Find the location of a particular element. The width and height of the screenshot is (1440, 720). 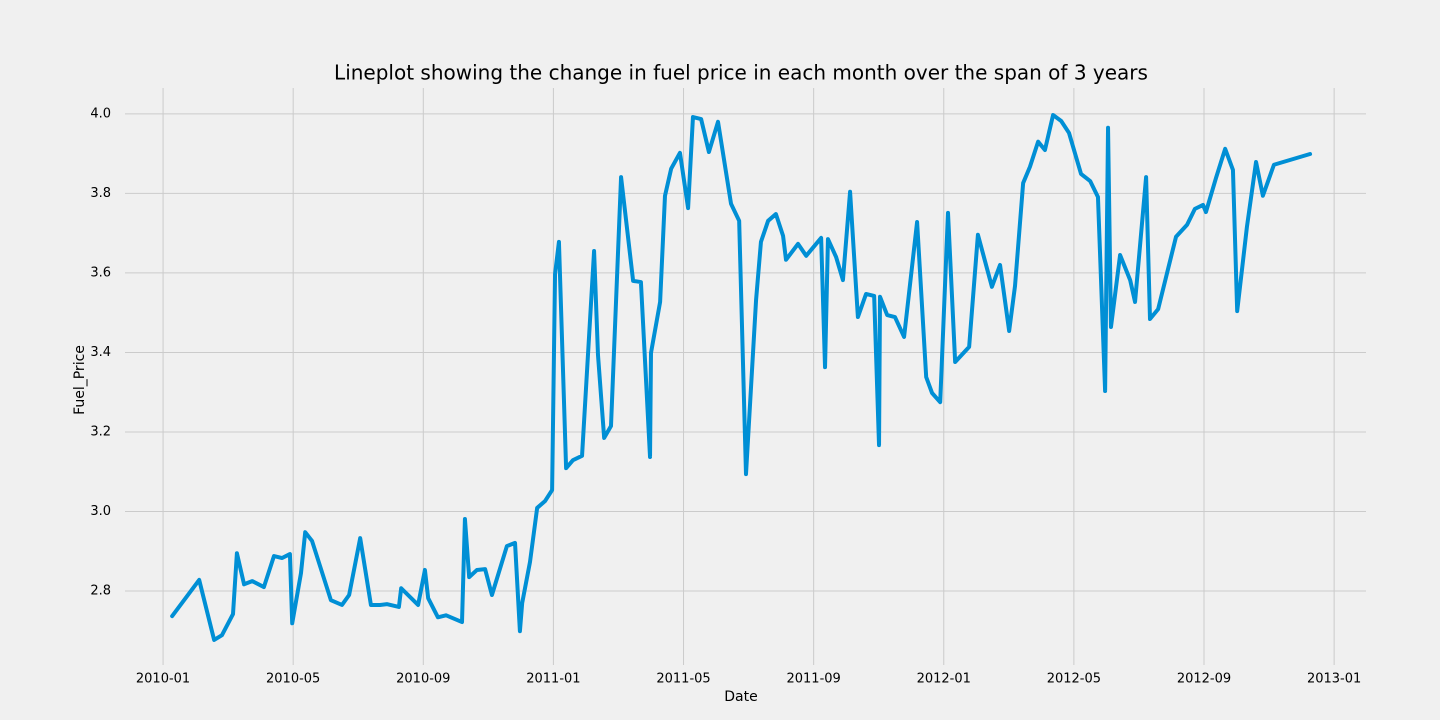

y-tick-label: 4.0 is located at coordinates (100, 113).